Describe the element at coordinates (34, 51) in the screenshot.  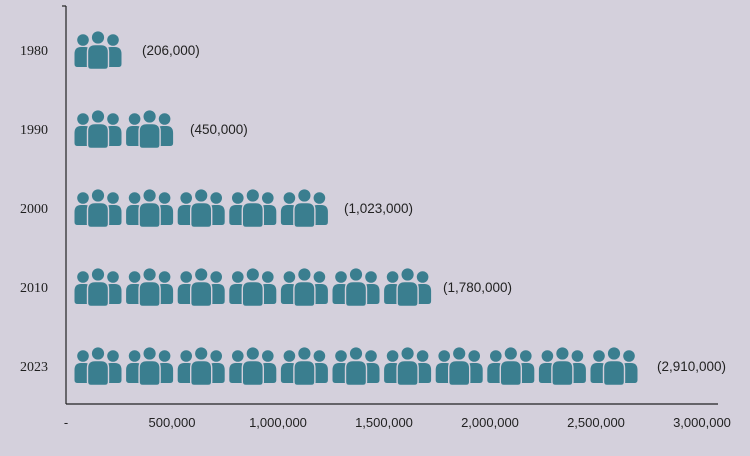
I see `category-label: 1980` at that location.